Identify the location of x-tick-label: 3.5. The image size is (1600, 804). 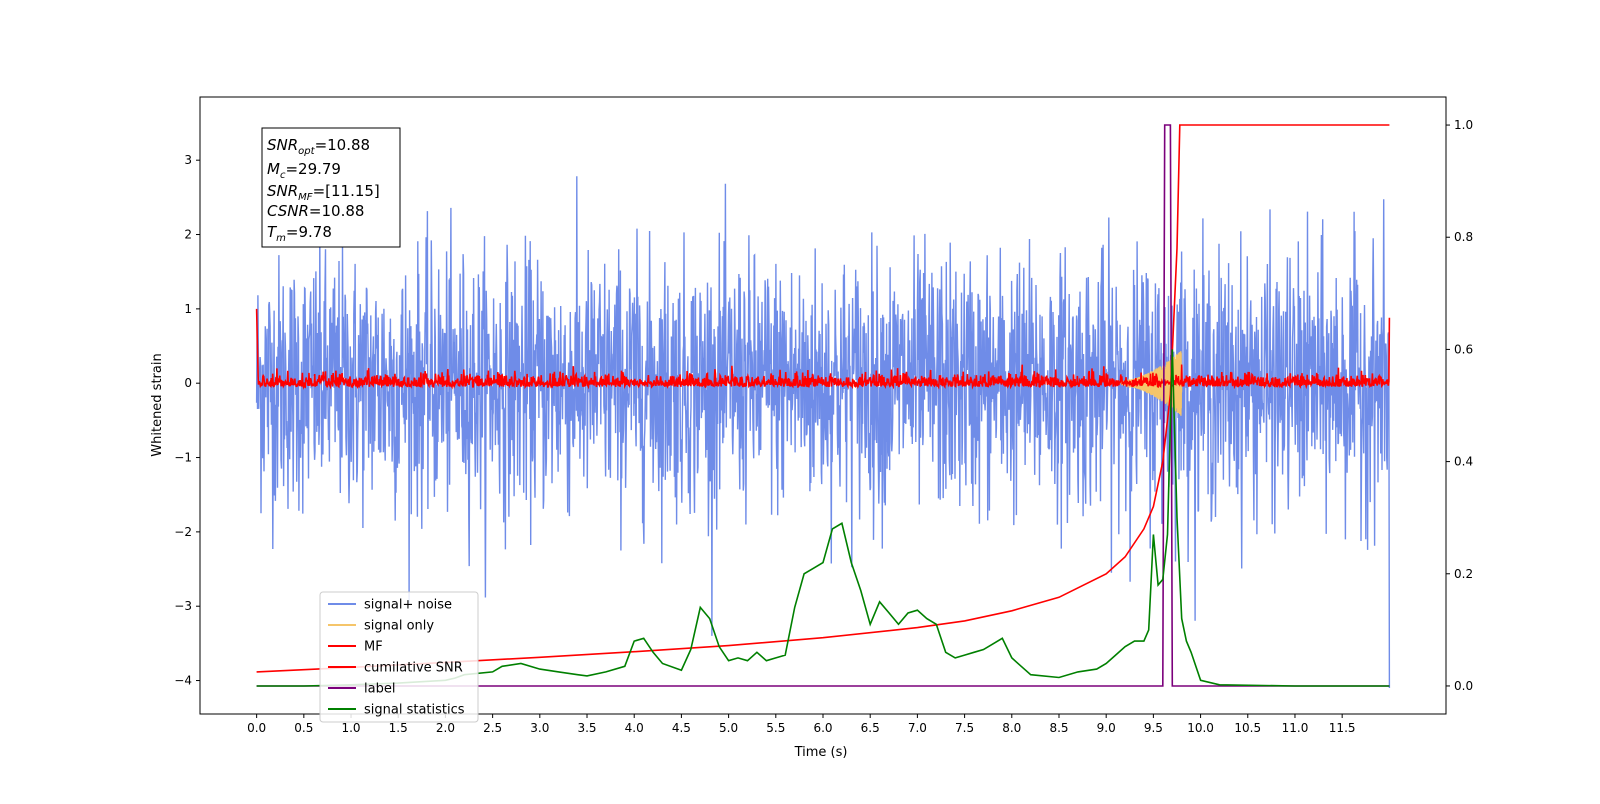
(586, 728).